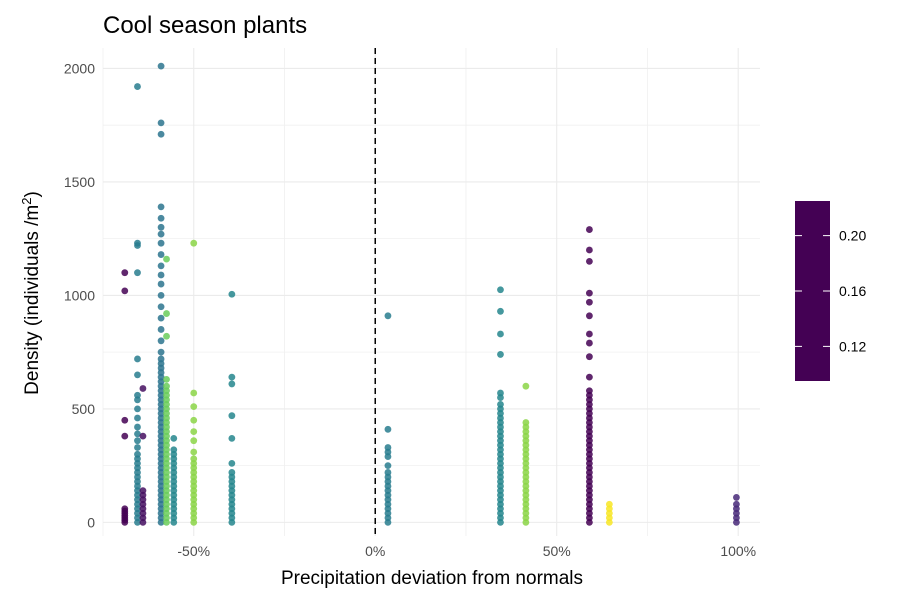 This screenshot has height=600, width=900. I want to click on legend-tick-label: 0.20, so click(852, 236).